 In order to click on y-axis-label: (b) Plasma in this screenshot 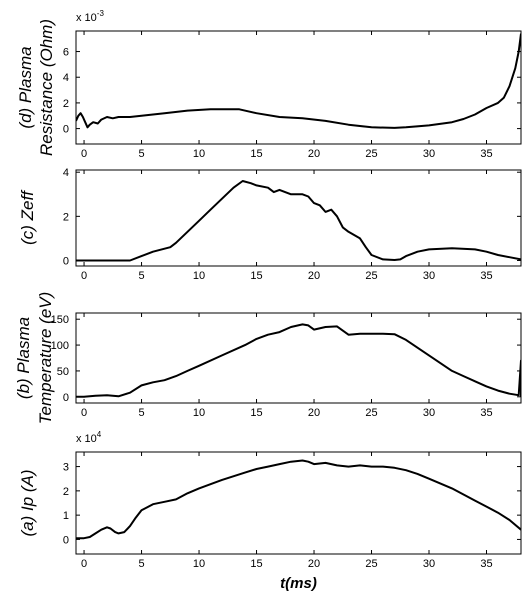, I will do `click(23, 358)`.